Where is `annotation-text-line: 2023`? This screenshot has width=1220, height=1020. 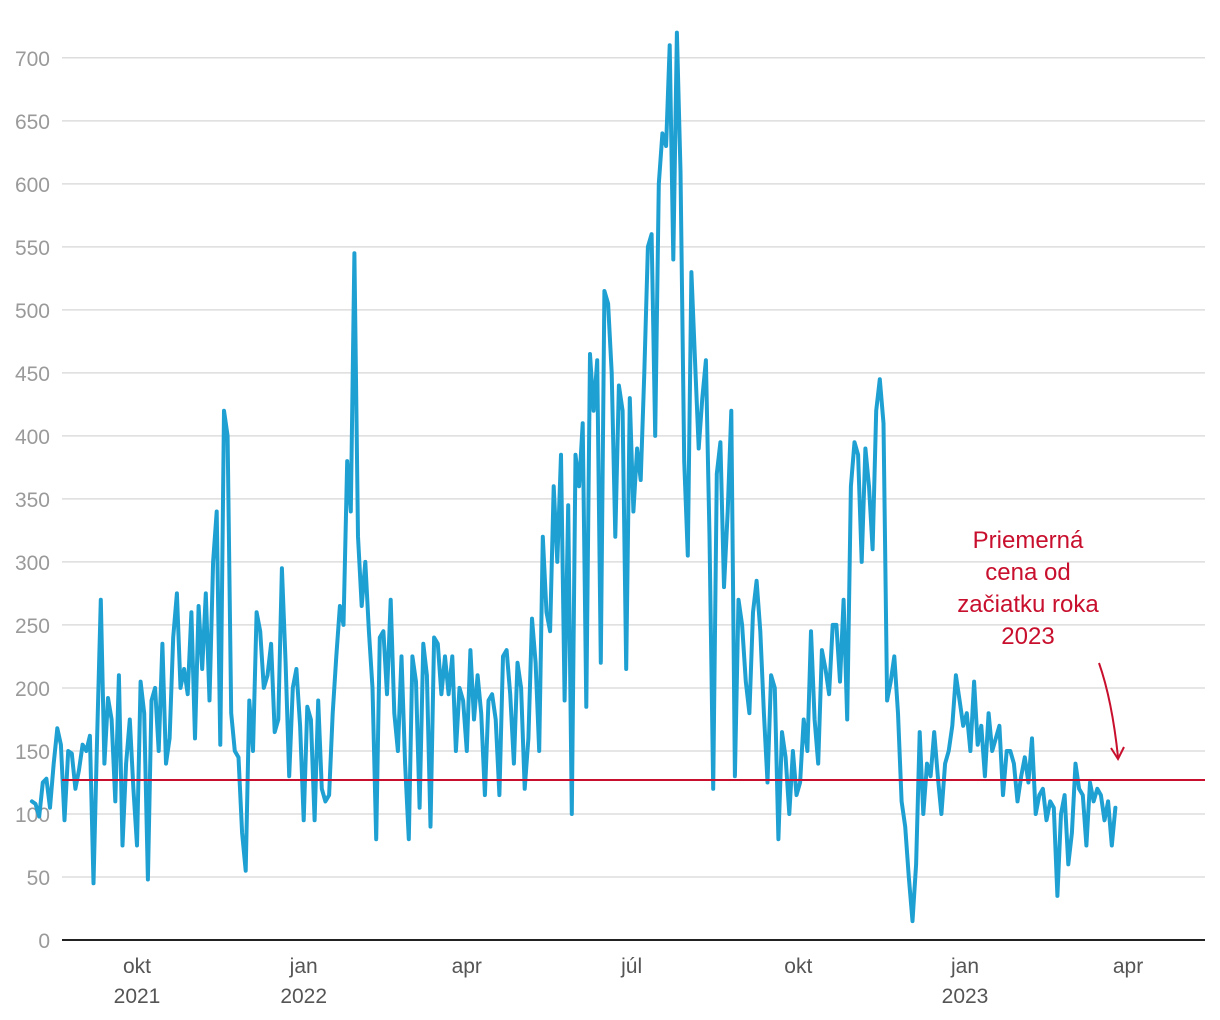
annotation-text-line: 2023 is located at coordinates (1027, 636).